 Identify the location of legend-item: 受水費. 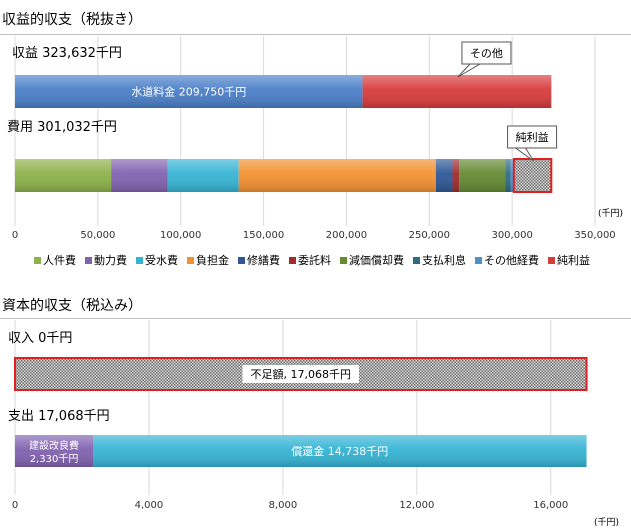
(157, 260).